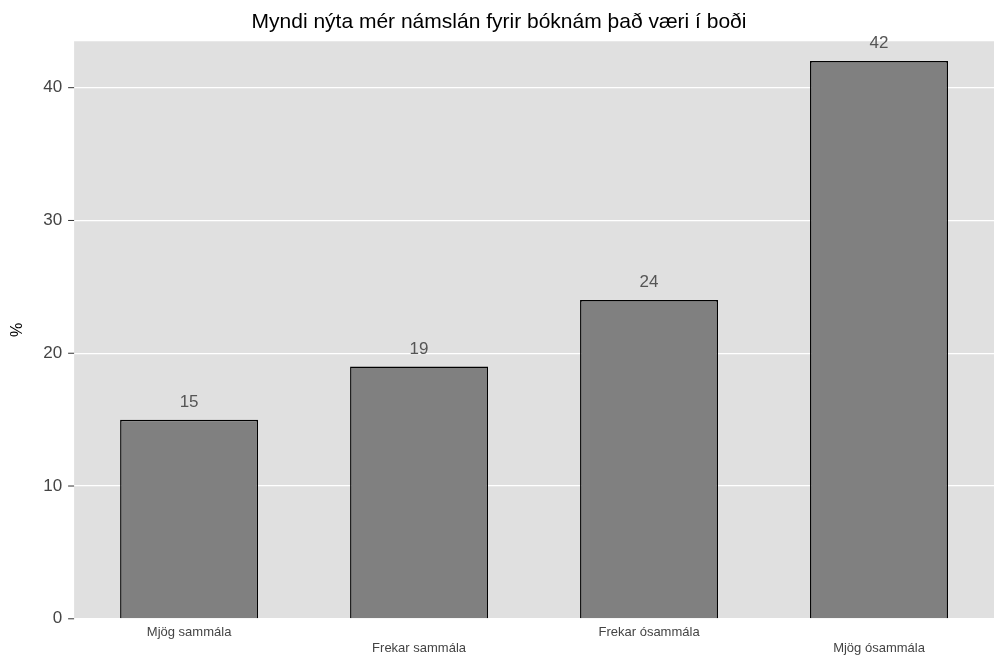 The width and height of the screenshot is (1004, 662). What do you see at coordinates (57, 618) in the screenshot?
I see `y-tick-label: 0` at bounding box center [57, 618].